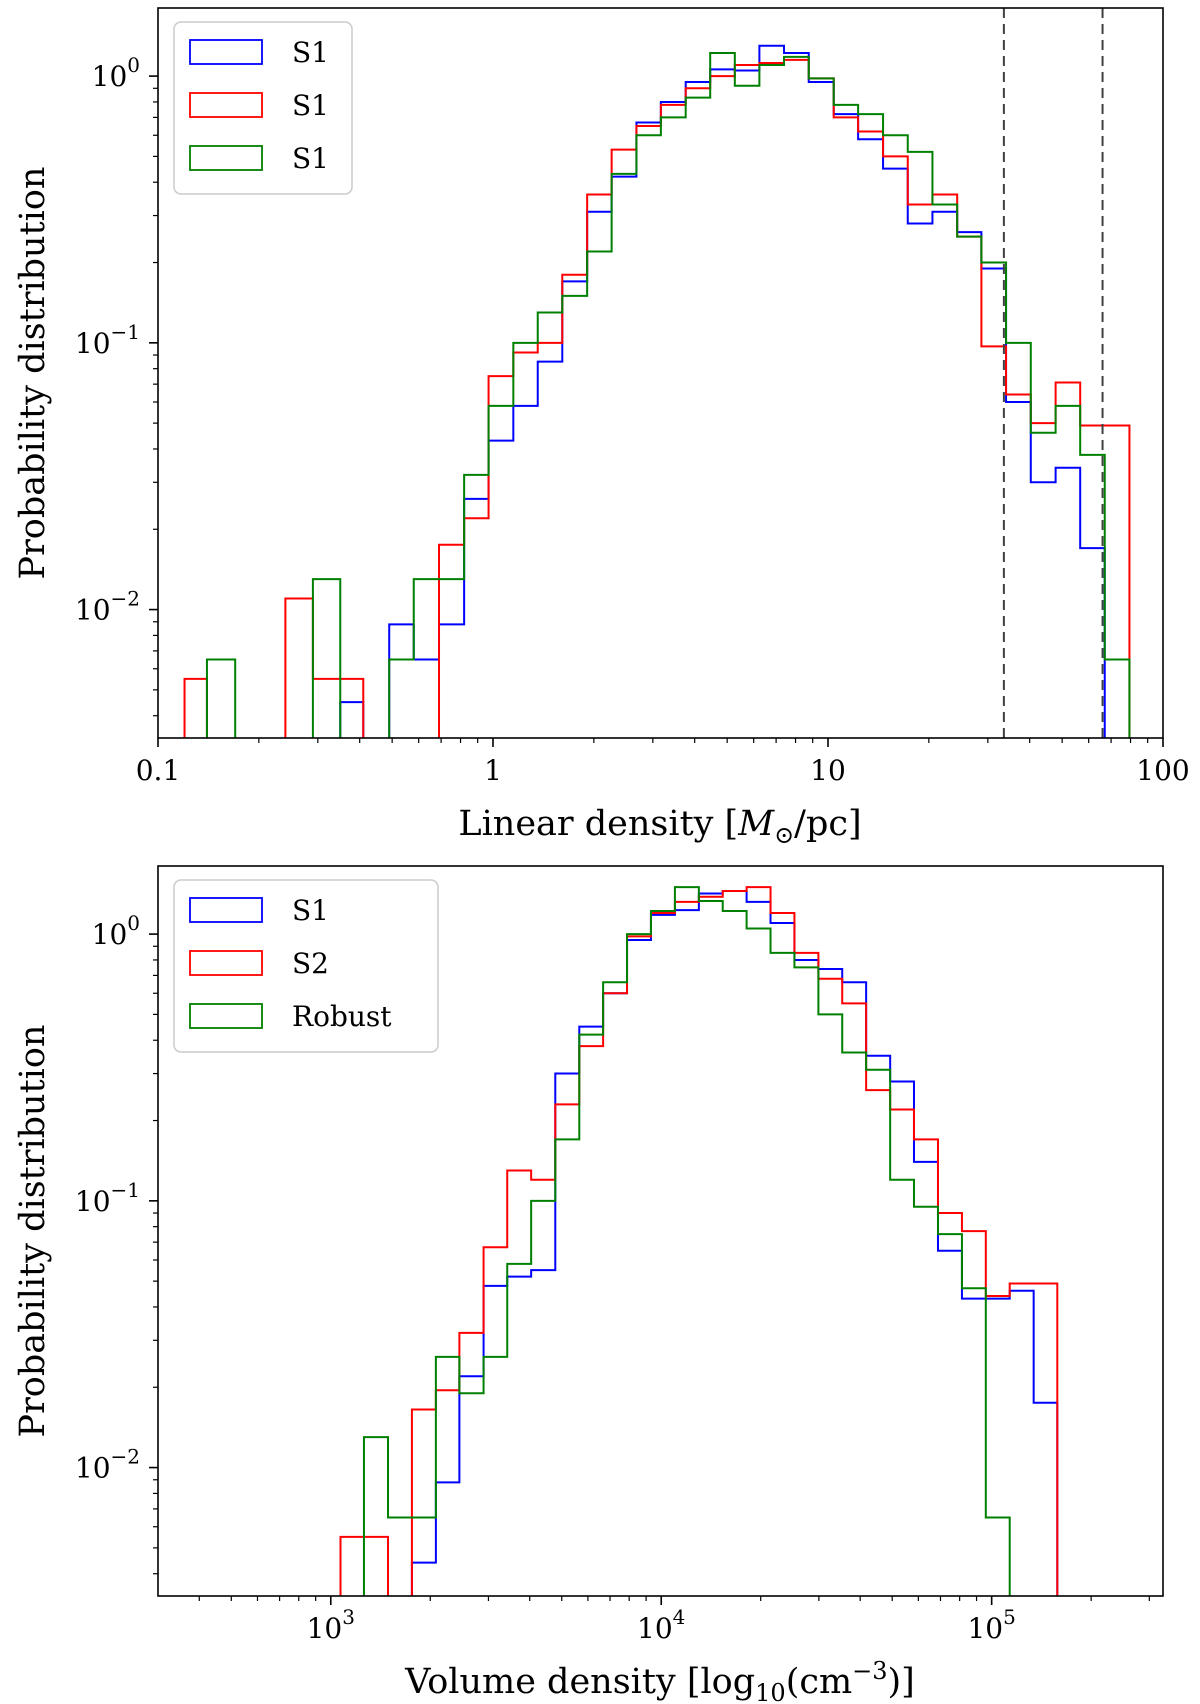  I want to click on x-tick-label: 10⁵, so click(991, 1625).